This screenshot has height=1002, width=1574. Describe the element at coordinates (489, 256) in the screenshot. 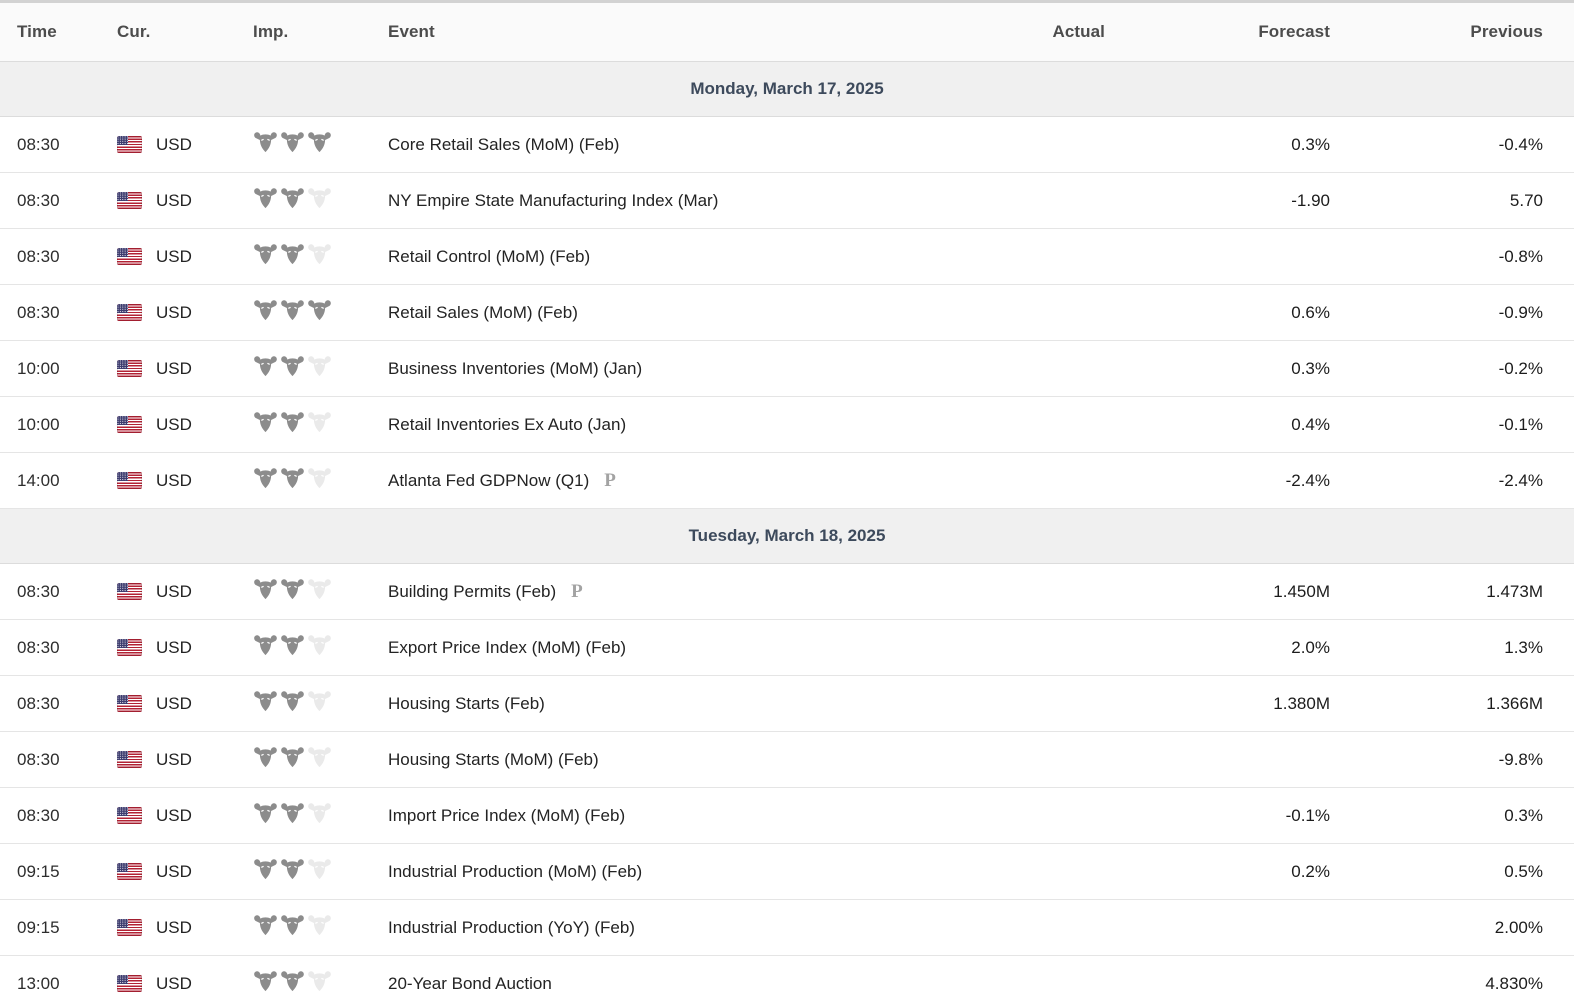

I see `event-link: Retail Control (MoM) (Feb)` at that location.